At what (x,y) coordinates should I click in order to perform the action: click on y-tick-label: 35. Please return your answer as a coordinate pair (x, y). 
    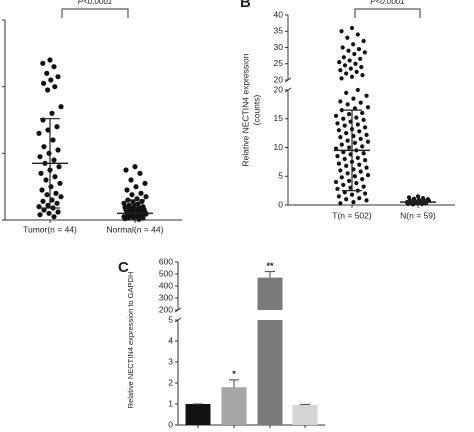
    Looking at the image, I should click on (279, 31).